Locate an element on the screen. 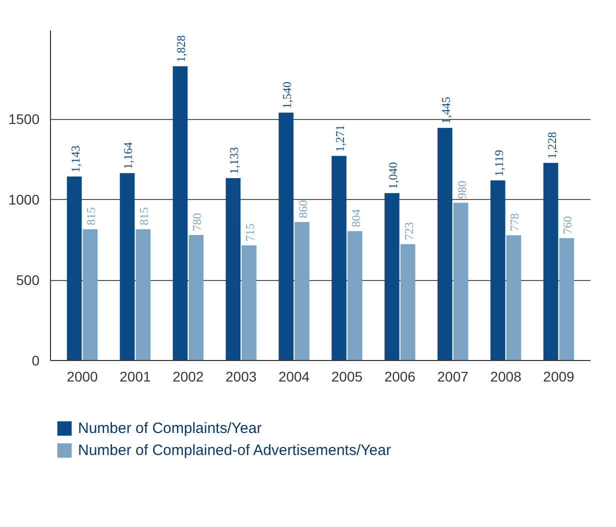  data-label: 804 is located at coordinates (355, 218).